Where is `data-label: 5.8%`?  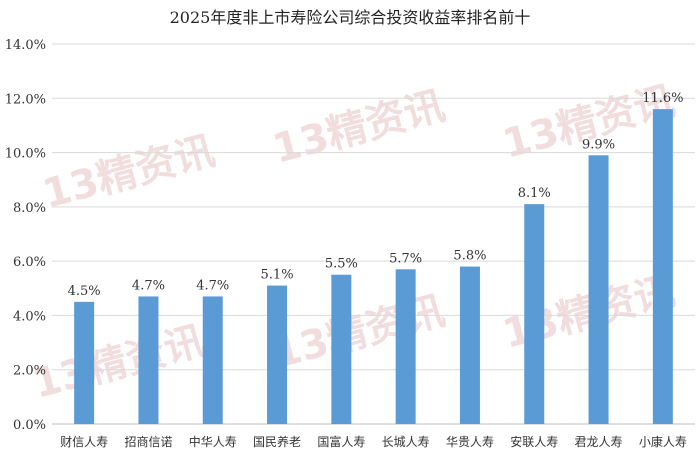 data-label: 5.8% is located at coordinates (469, 256).